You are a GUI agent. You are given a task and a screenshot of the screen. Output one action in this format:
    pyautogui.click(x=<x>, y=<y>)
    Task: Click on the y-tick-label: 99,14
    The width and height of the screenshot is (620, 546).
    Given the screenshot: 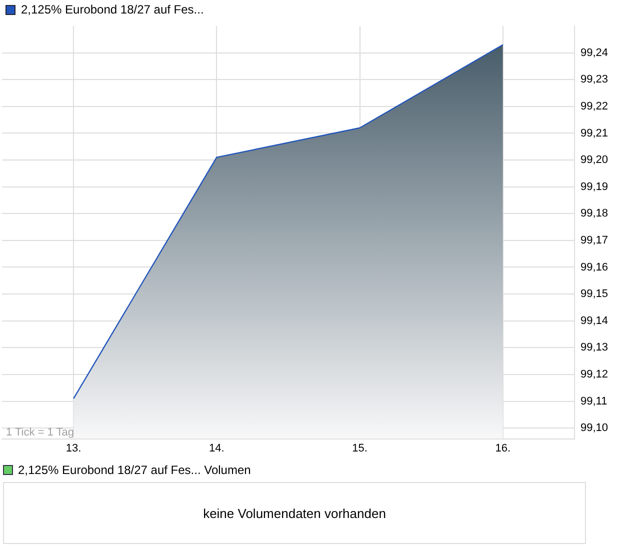 What is the action you would take?
    pyautogui.click(x=594, y=320)
    